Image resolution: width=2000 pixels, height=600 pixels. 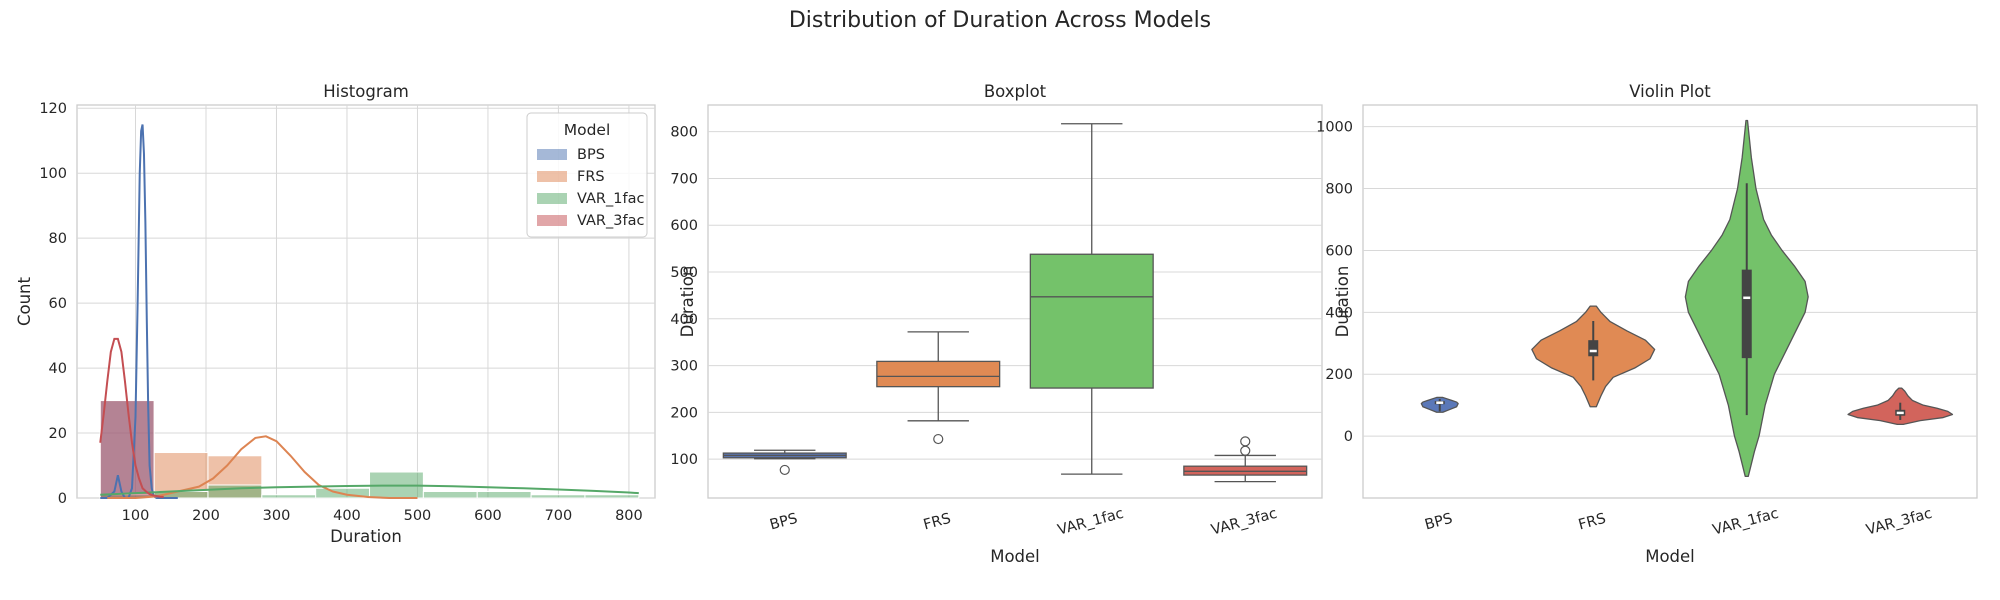 What do you see at coordinates (552, 176) in the screenshot?
I see `legend-swatch-FRS` at bounding box center [552, 176].